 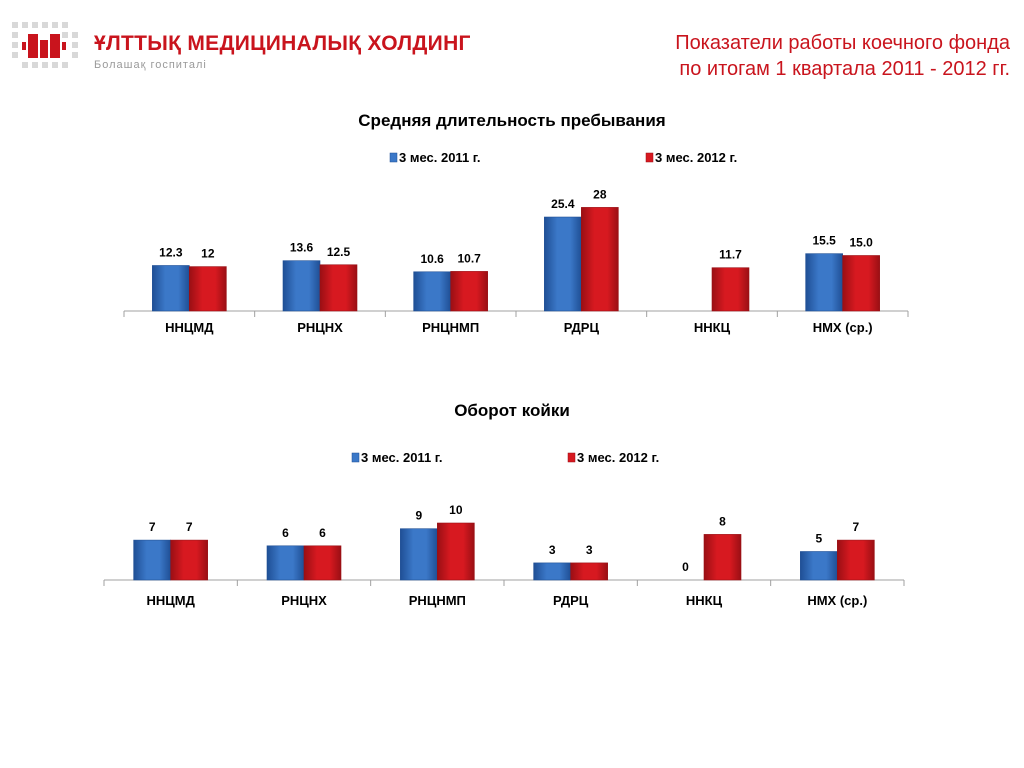 I want to click on data-label-2011: 6, so click(x=285, y=533).